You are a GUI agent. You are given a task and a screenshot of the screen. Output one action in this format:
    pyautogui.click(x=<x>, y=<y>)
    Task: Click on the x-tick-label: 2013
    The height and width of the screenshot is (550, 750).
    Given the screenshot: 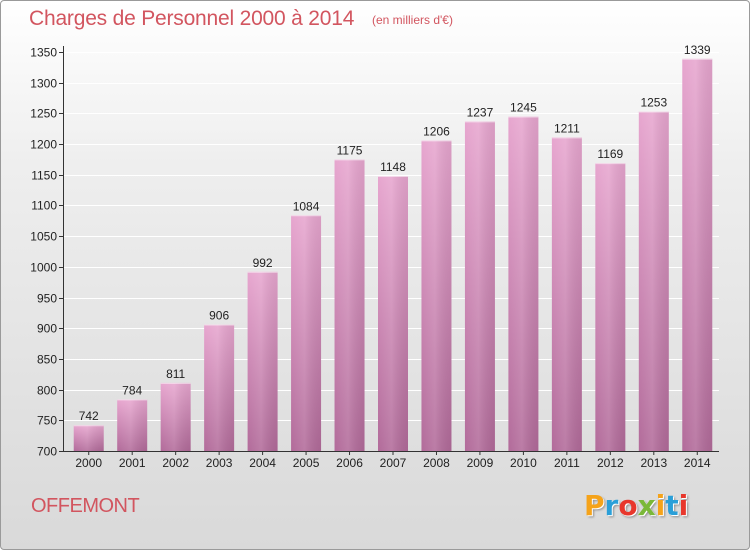 What is the action you would take?
    pyautogui.click(x=653, y=463)
    